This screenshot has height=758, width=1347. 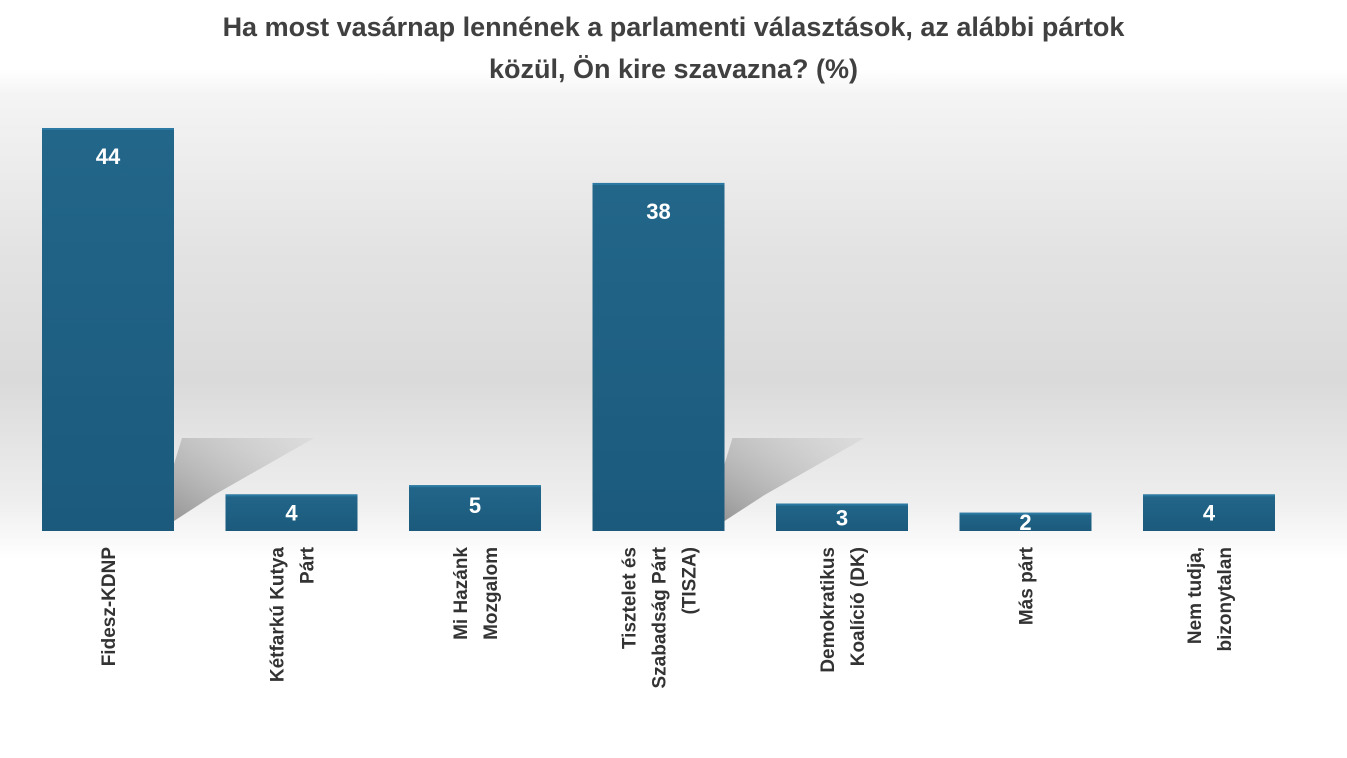 What do you see at coordinates (658, 211) in the screenshot?
I see `data-label: 38` at bounding box center [658, 211].